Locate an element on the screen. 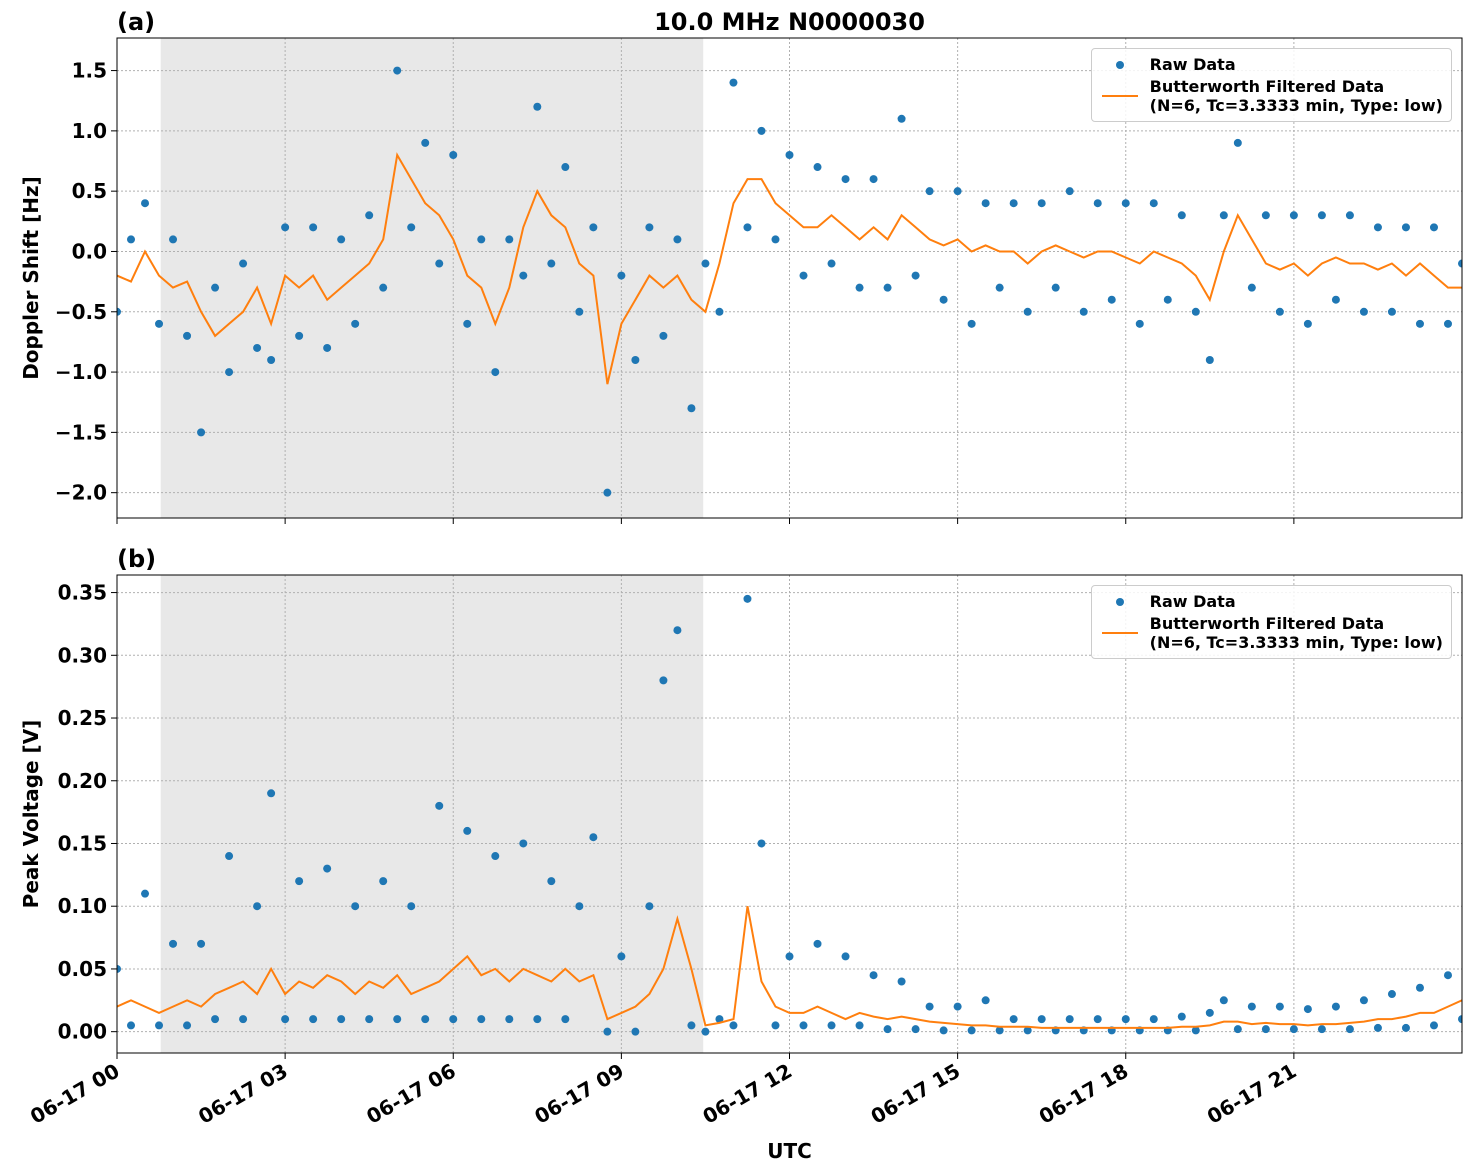 The height and width of the screenshot is (1172, 1472). x-tick-label: 06-17 12 is located at coordinates (747, 1094).